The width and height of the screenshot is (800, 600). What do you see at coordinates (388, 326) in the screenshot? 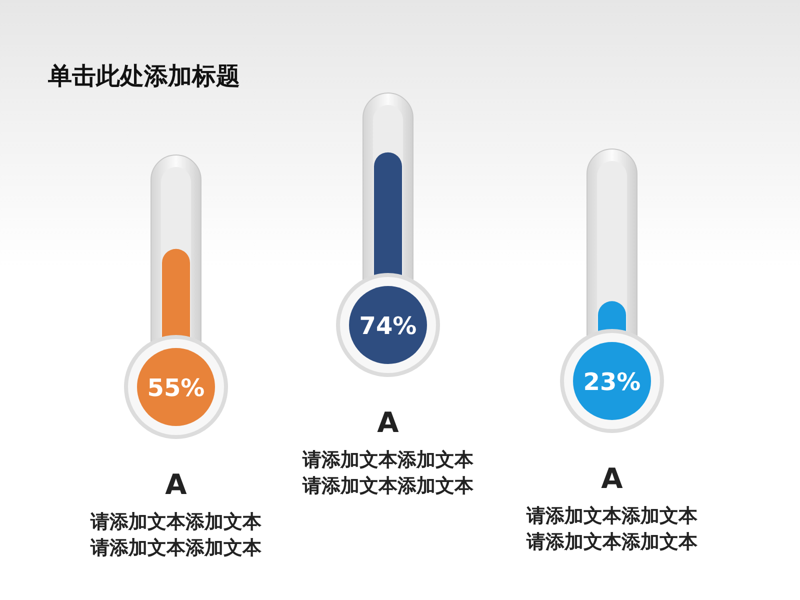
I see `data-label: 74%` at bounding box center [388, 326].